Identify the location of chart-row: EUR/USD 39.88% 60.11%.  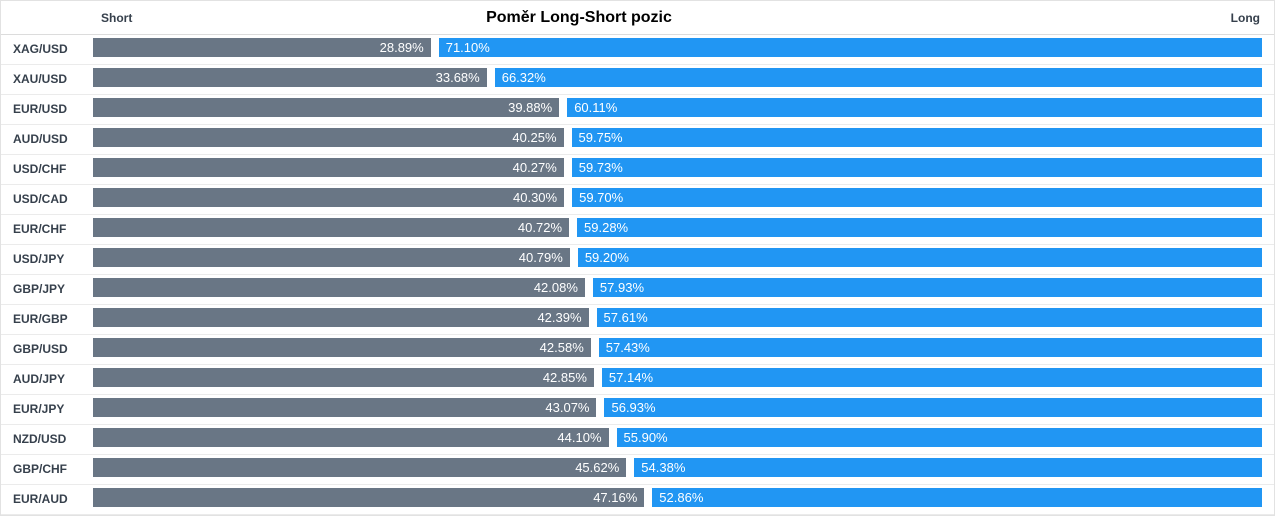
(637, 110).